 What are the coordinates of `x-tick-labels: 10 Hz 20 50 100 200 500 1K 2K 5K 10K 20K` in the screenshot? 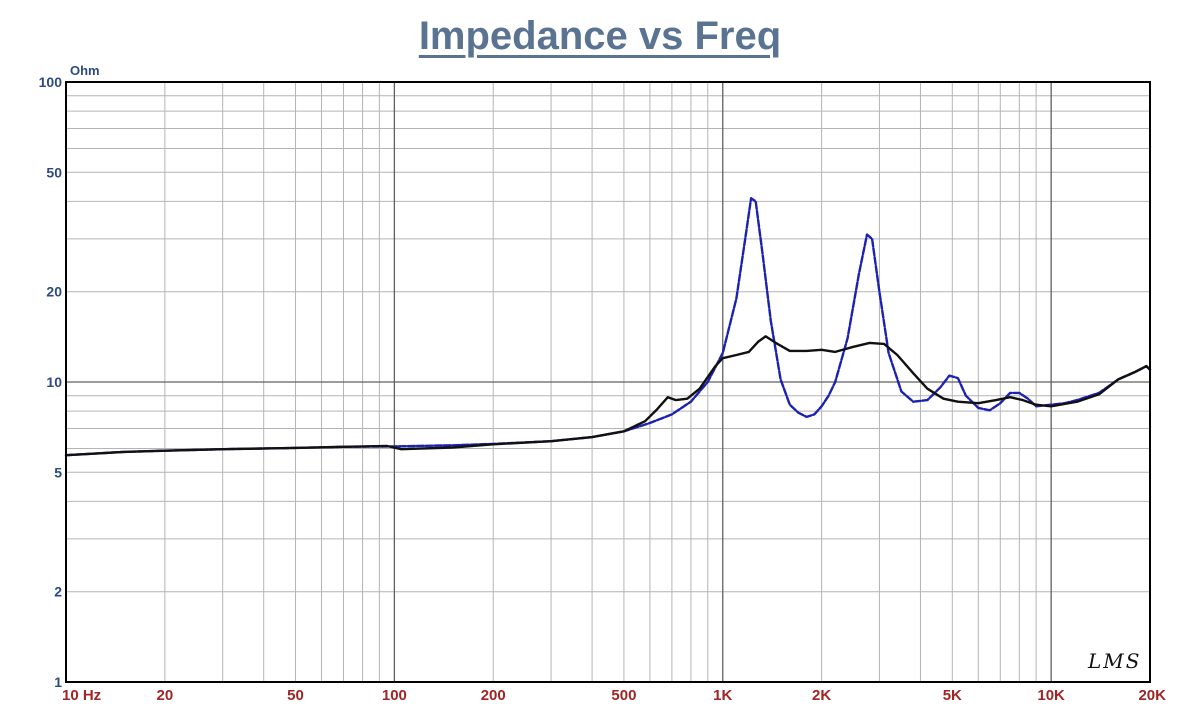 It's located at (614, 695).